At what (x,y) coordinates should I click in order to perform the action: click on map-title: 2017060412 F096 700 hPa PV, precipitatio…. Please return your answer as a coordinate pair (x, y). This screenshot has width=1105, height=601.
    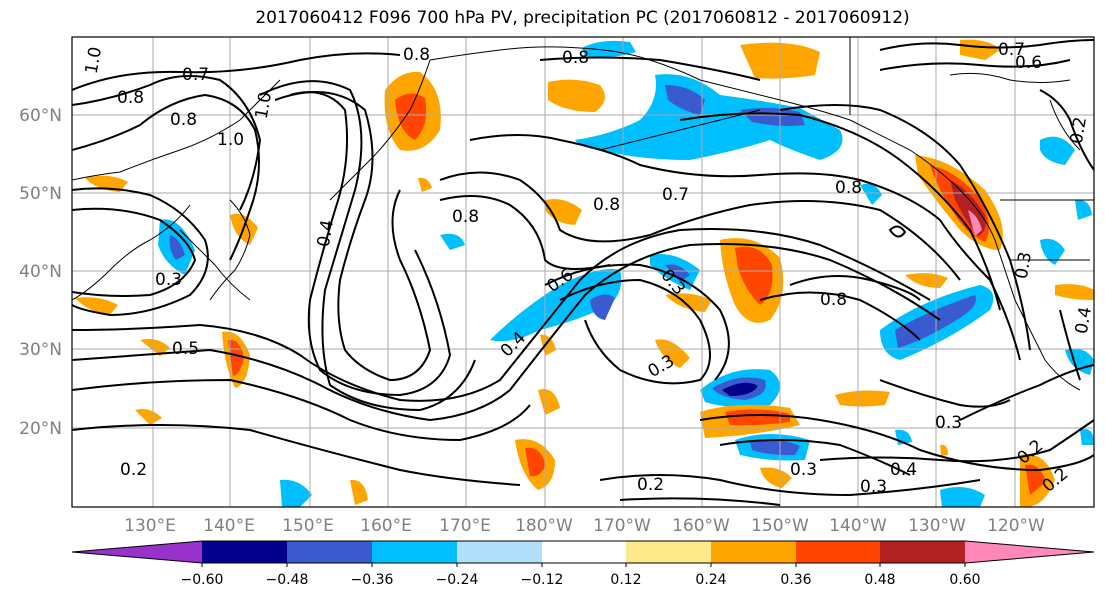
    Looking at the image, I should click on (582, 18).